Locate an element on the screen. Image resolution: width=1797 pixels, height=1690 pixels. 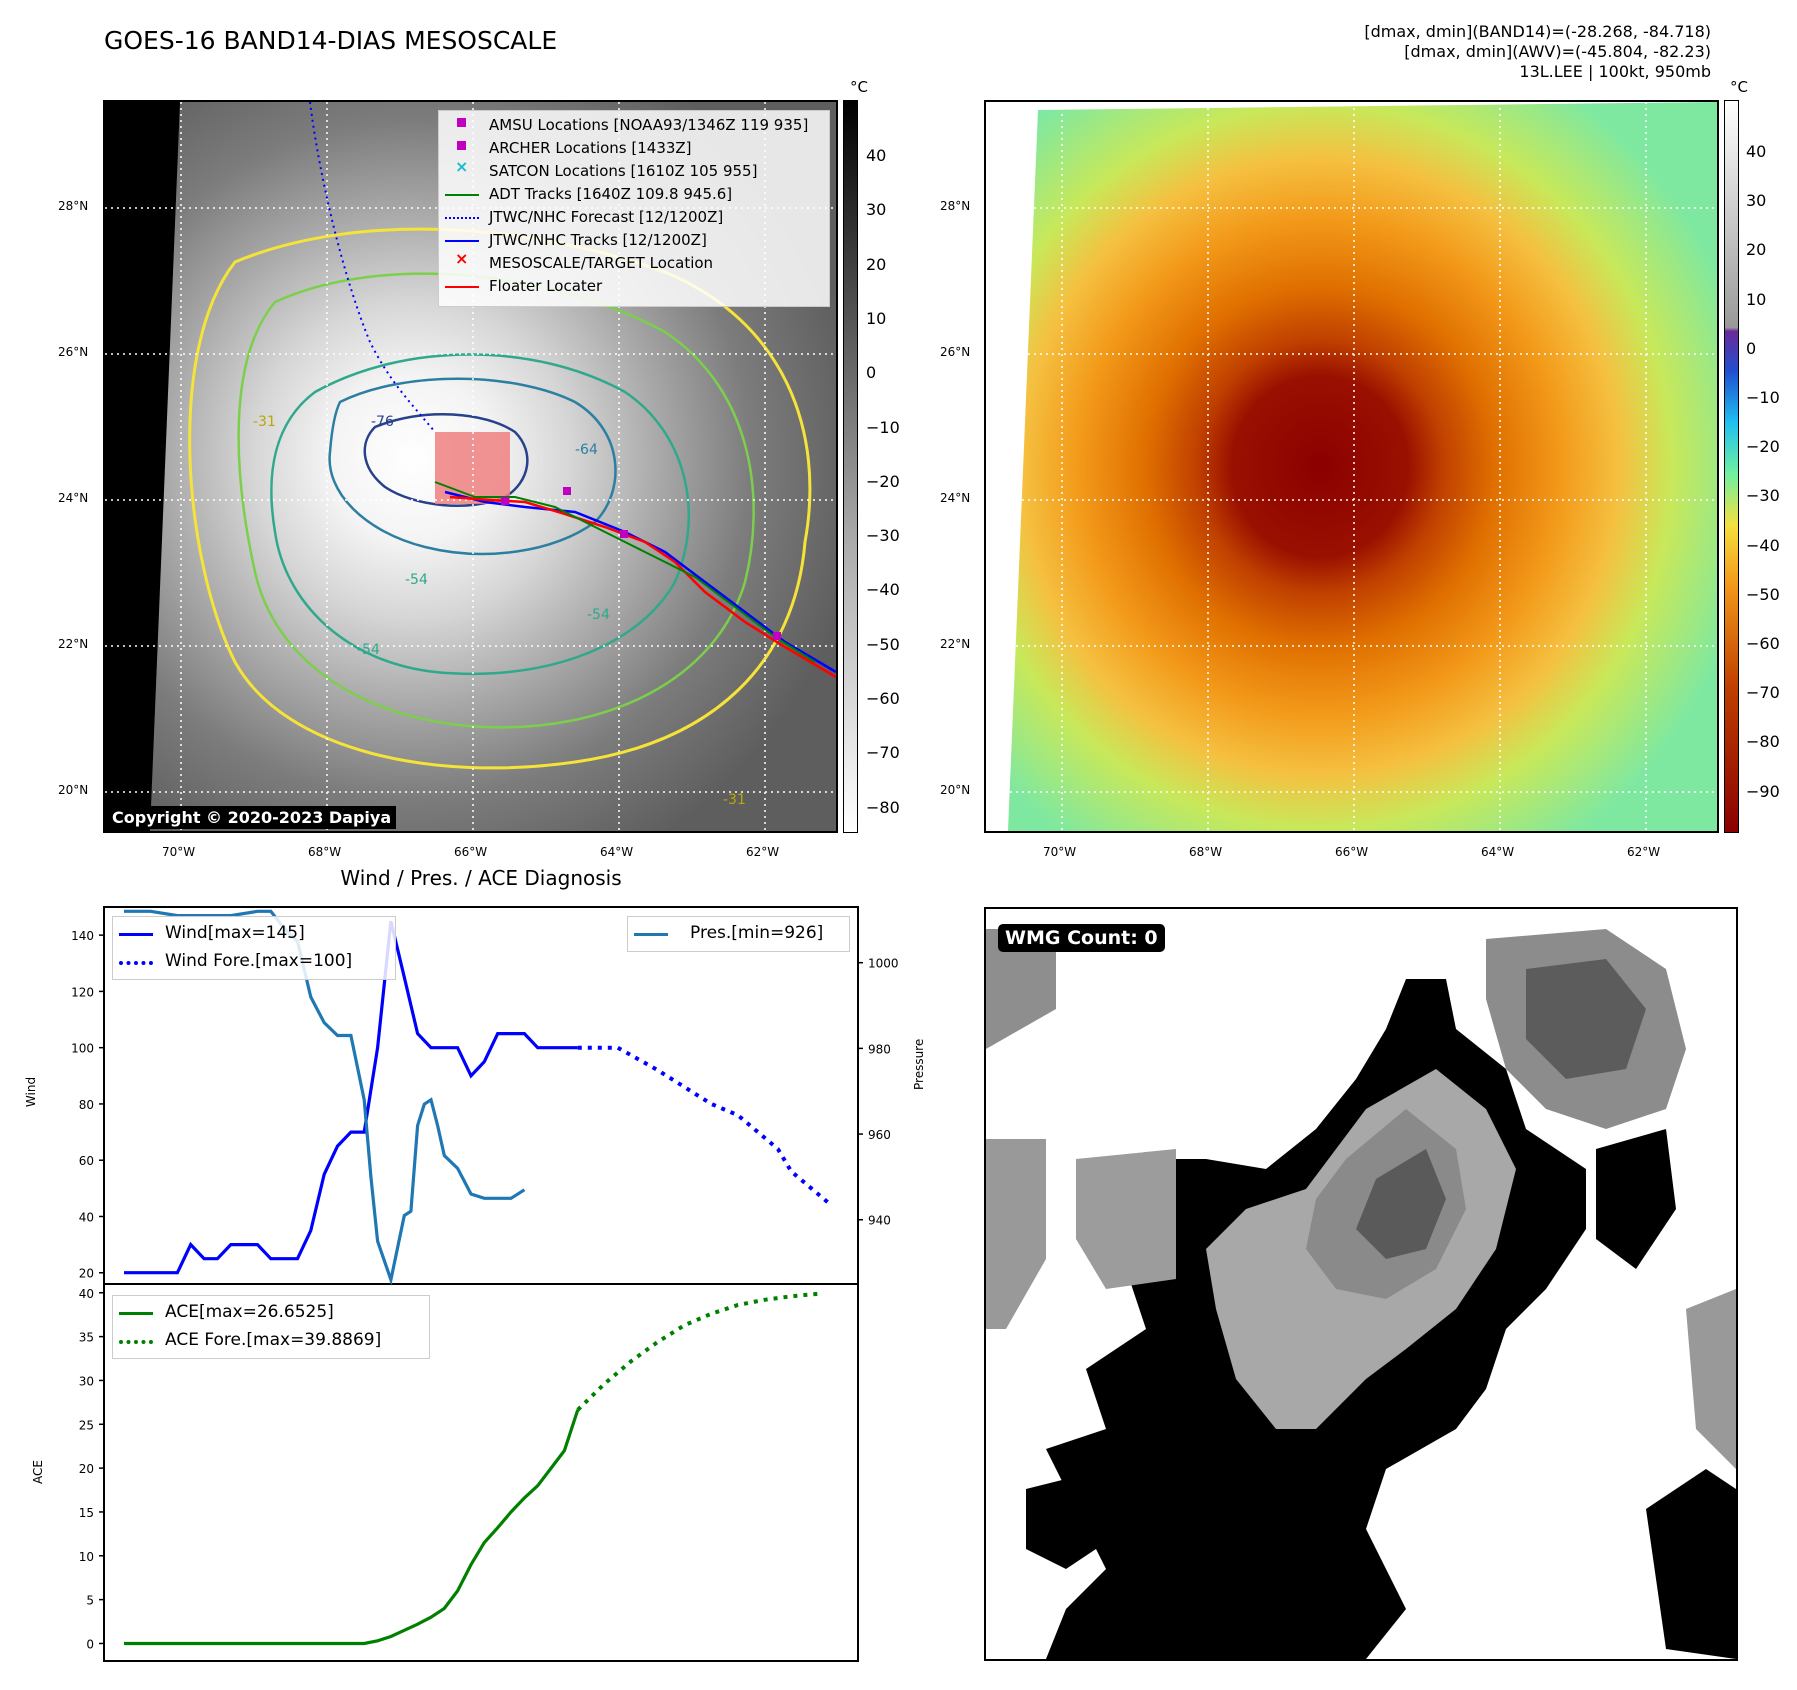
legend-item-tracks: JTWC/NHC Tracks [12/1200Z] is located at coordinates (634, 240).